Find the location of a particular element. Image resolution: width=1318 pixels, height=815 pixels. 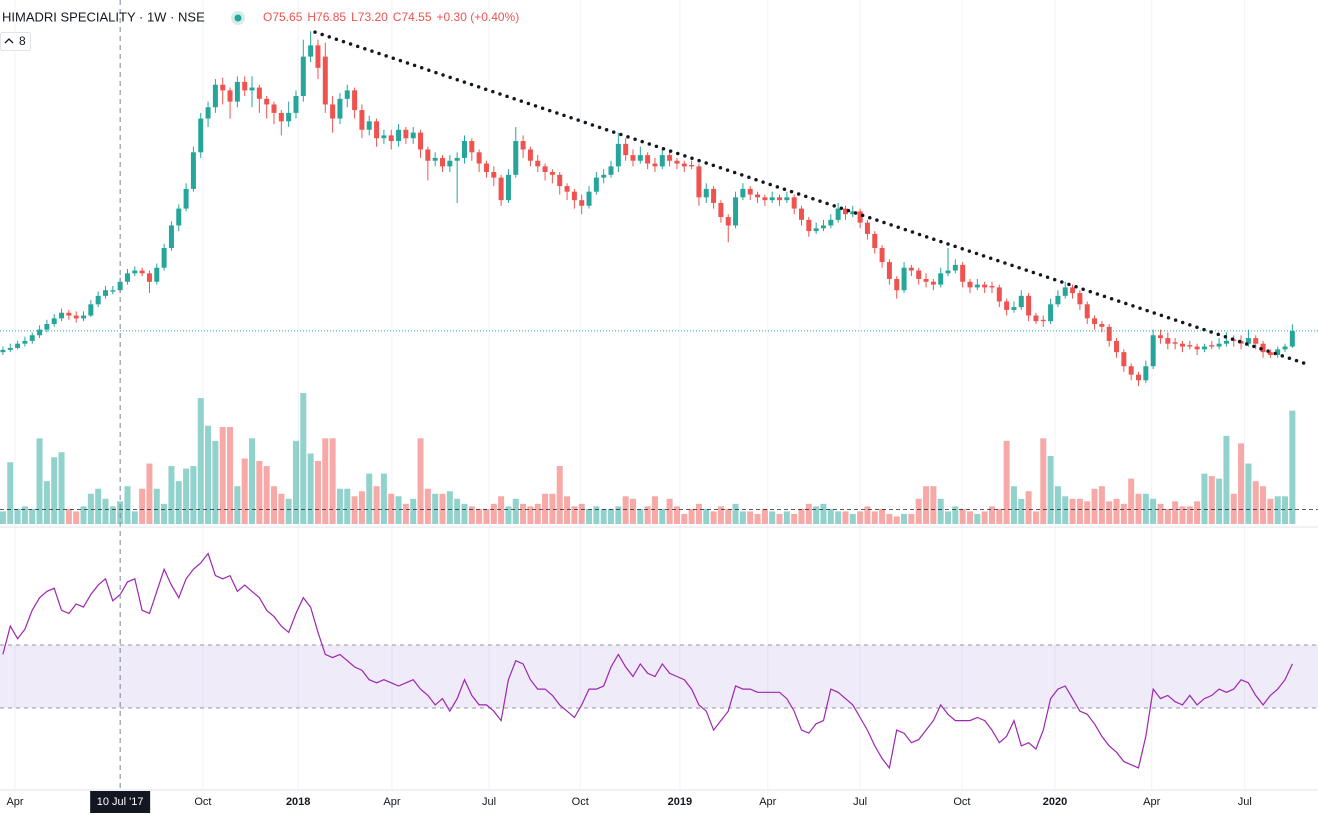

x-tick-label: Oct is located at coordinates (580, 802).